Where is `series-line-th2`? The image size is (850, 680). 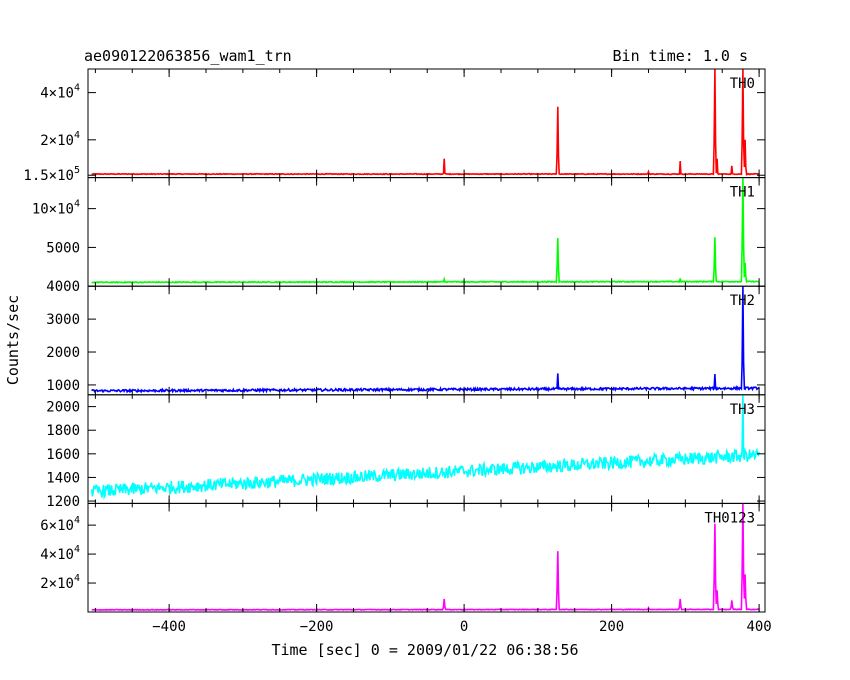 series-line-th2 is located at coordinates (425, 340).